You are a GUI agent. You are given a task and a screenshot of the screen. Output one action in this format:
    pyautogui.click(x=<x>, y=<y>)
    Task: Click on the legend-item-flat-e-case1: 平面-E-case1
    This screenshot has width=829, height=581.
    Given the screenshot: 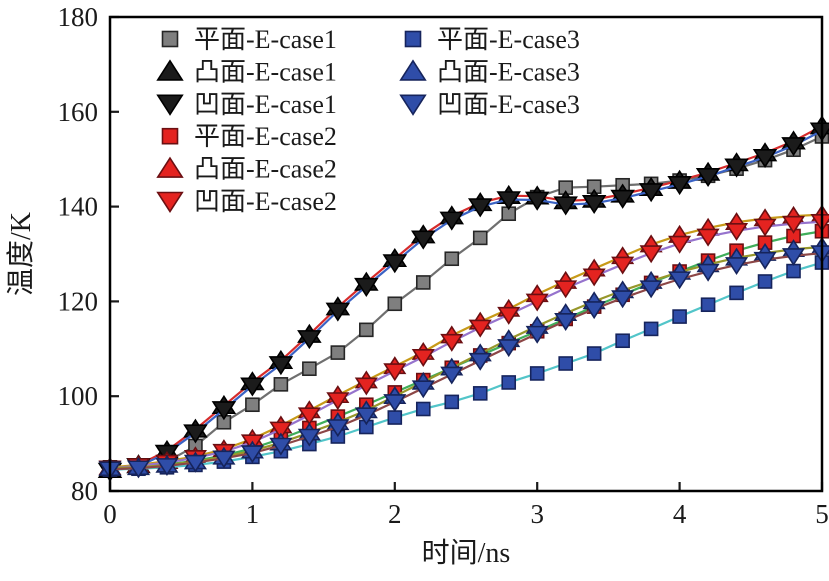 What is the action you would take?
    pyautogui.click(x=249, y=39)
    